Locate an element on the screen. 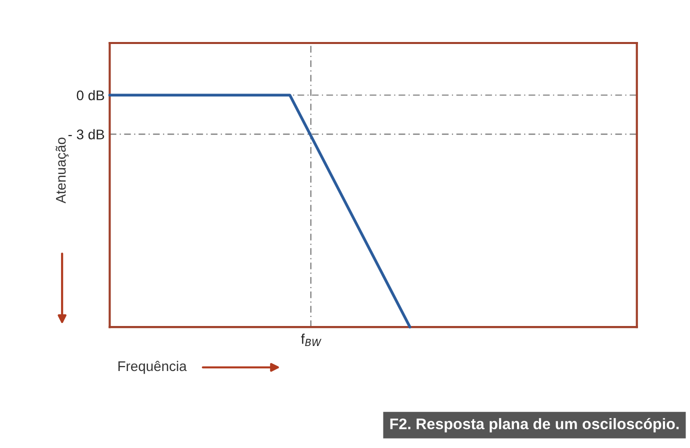 Image resolution: width=690 pixels, height=448 pixels. text: F2. Resposta plana de um osciloscópio. is located at coordinates (534, 425).